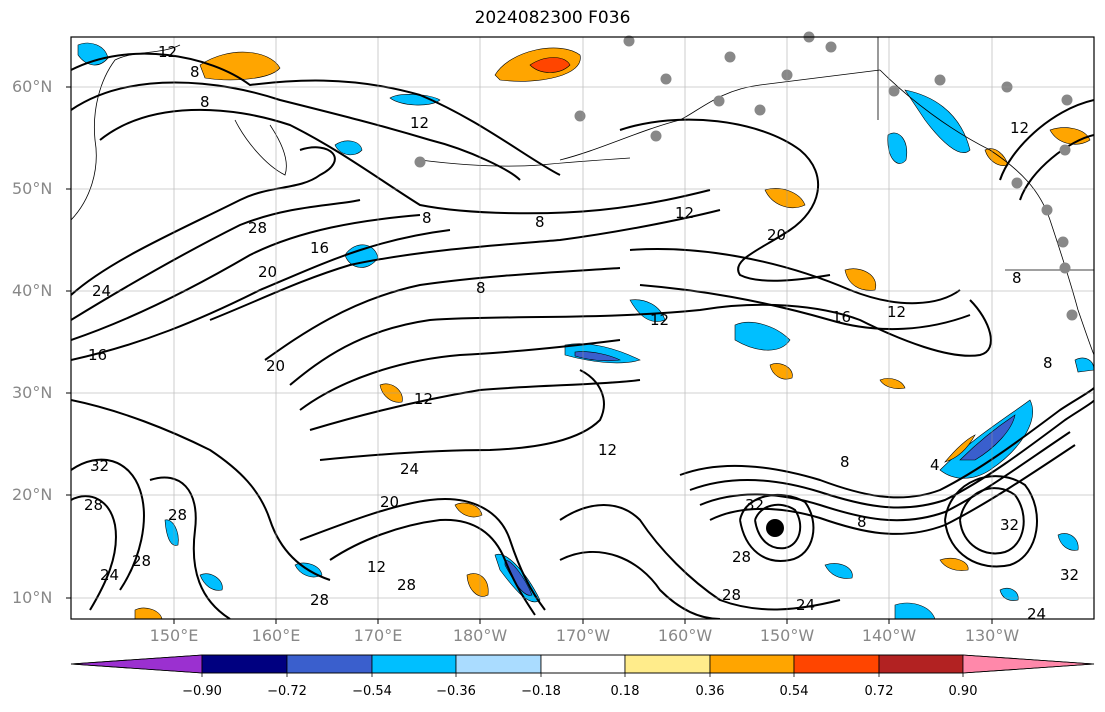 This screenshot has width=1105, height=712. Describe the element at coordinates (935, 465) in the screenshot. I see `contour-label: 4` at that location.